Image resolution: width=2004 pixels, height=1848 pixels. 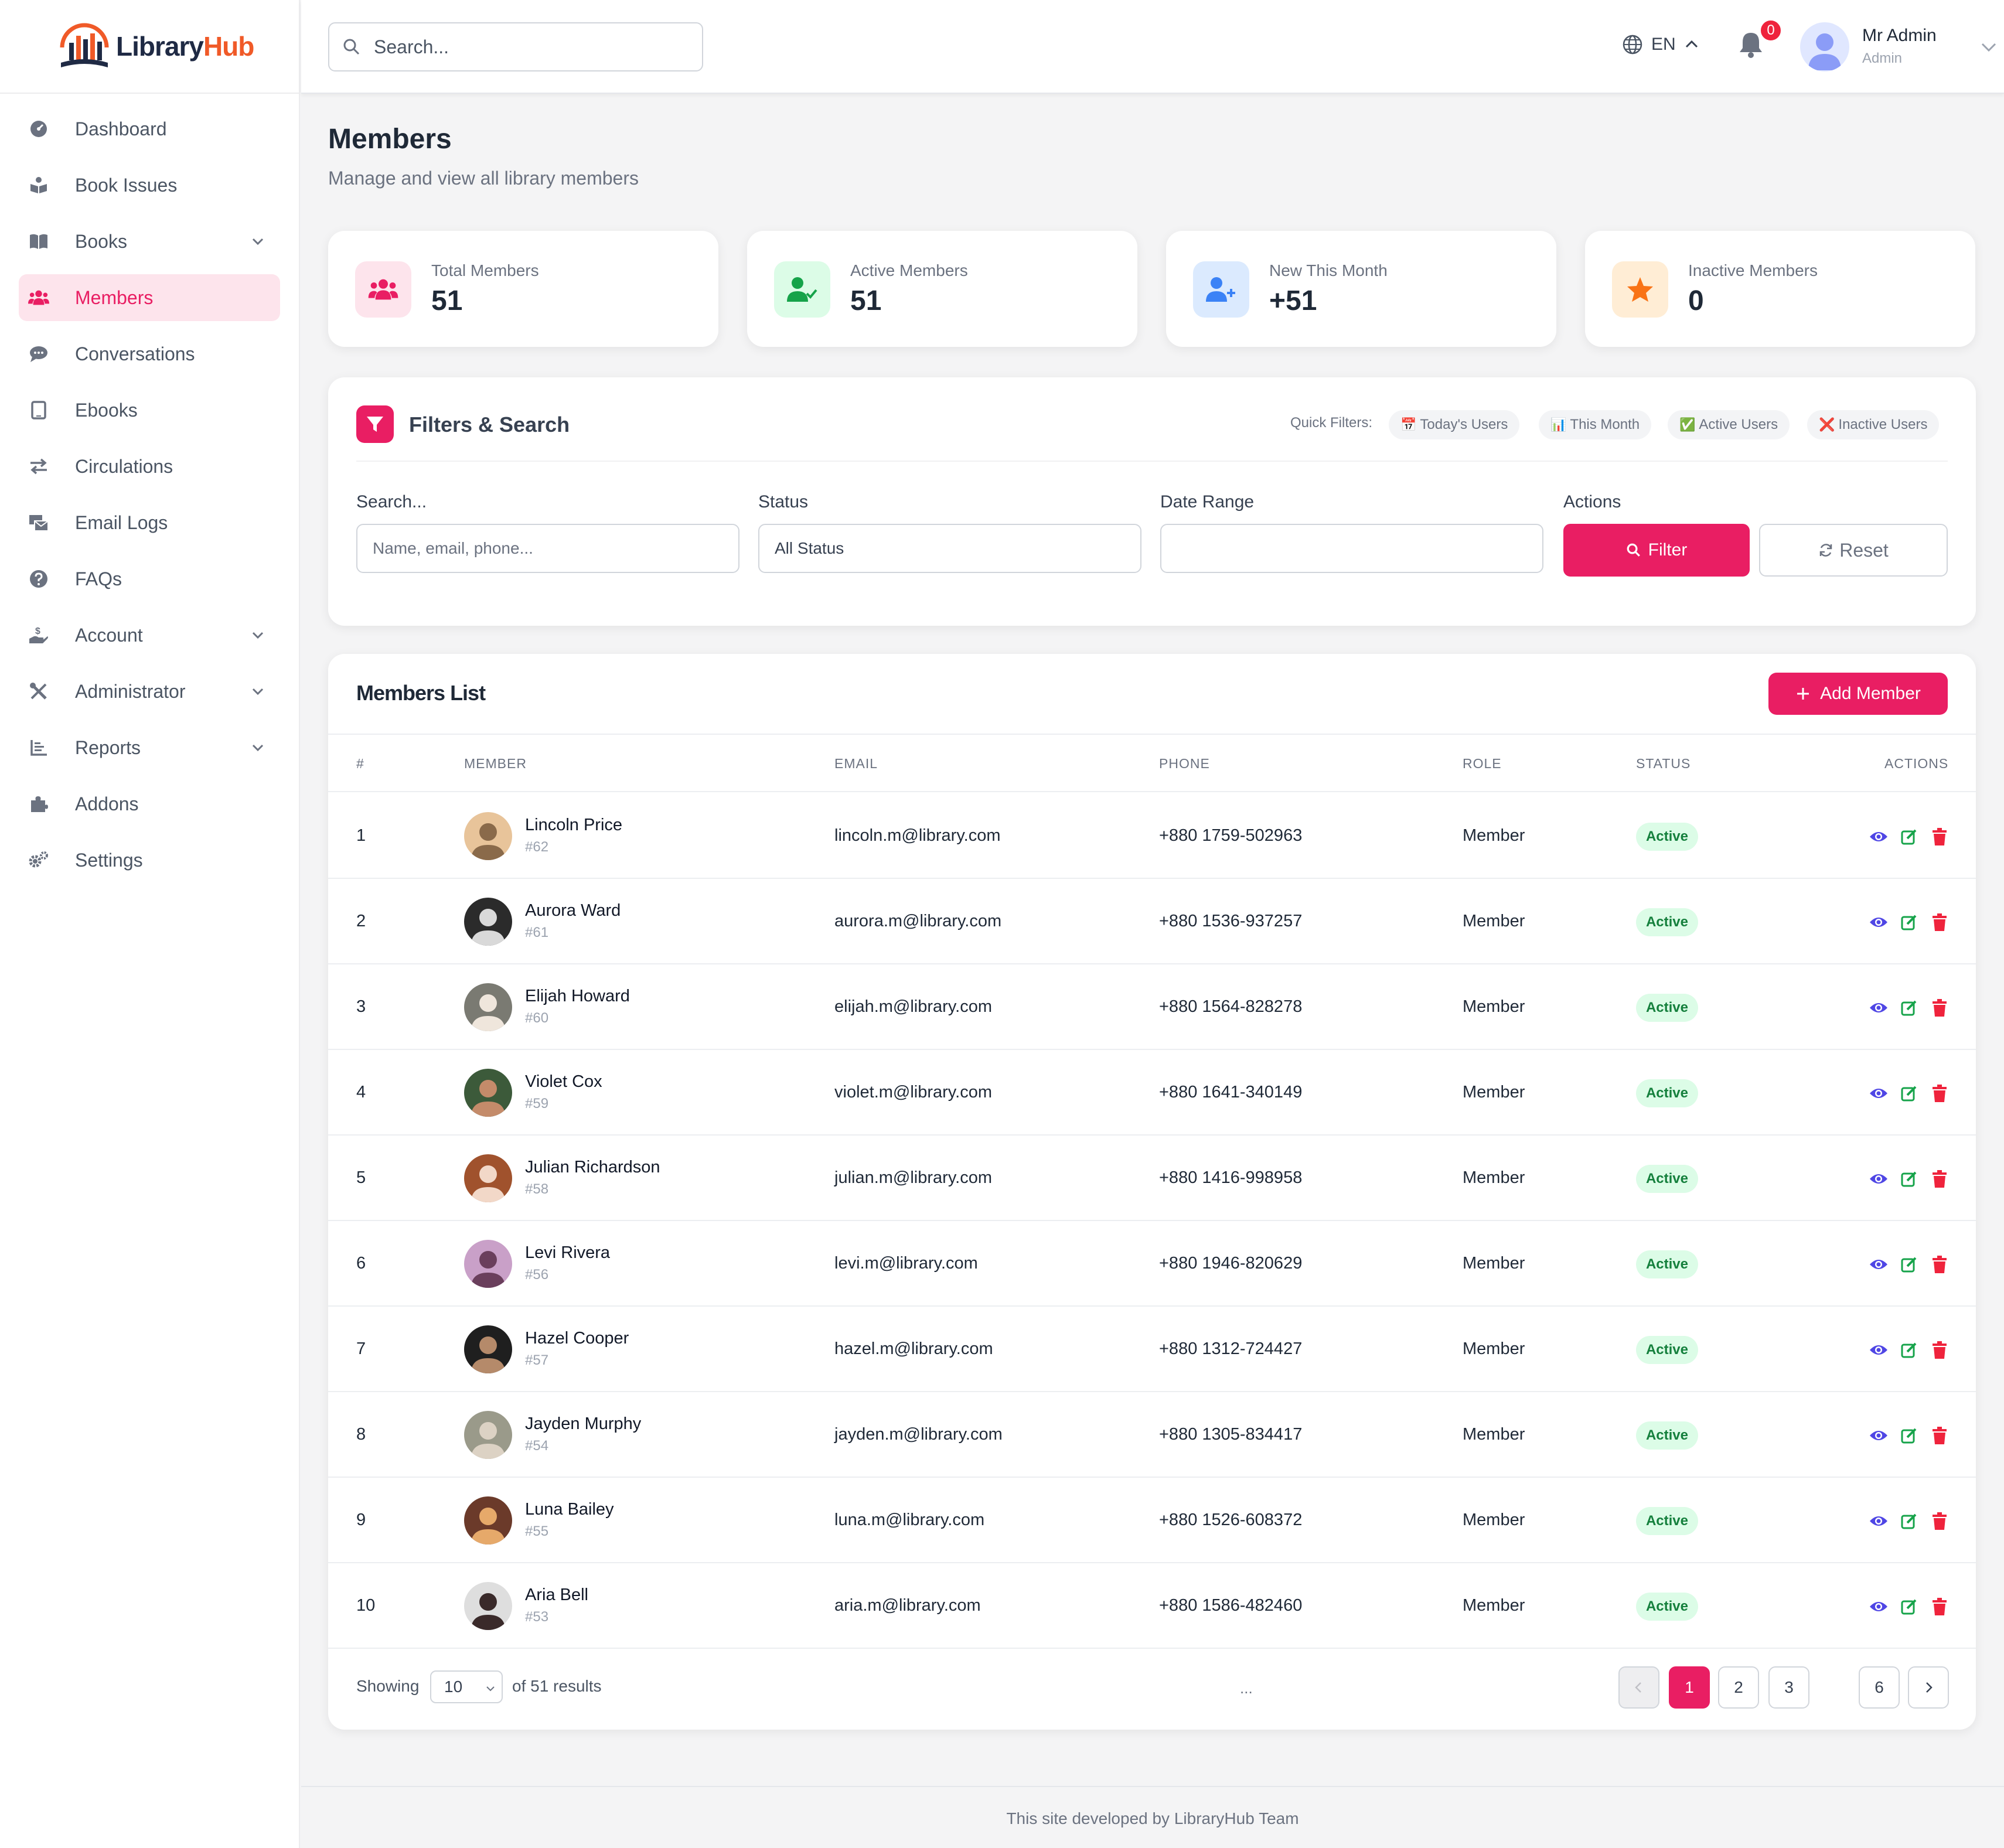 What do you see at coordinates (556, 1595) in the screenshot?
I see `member-name: Aria Bell` at bounding box center [556, 1595].